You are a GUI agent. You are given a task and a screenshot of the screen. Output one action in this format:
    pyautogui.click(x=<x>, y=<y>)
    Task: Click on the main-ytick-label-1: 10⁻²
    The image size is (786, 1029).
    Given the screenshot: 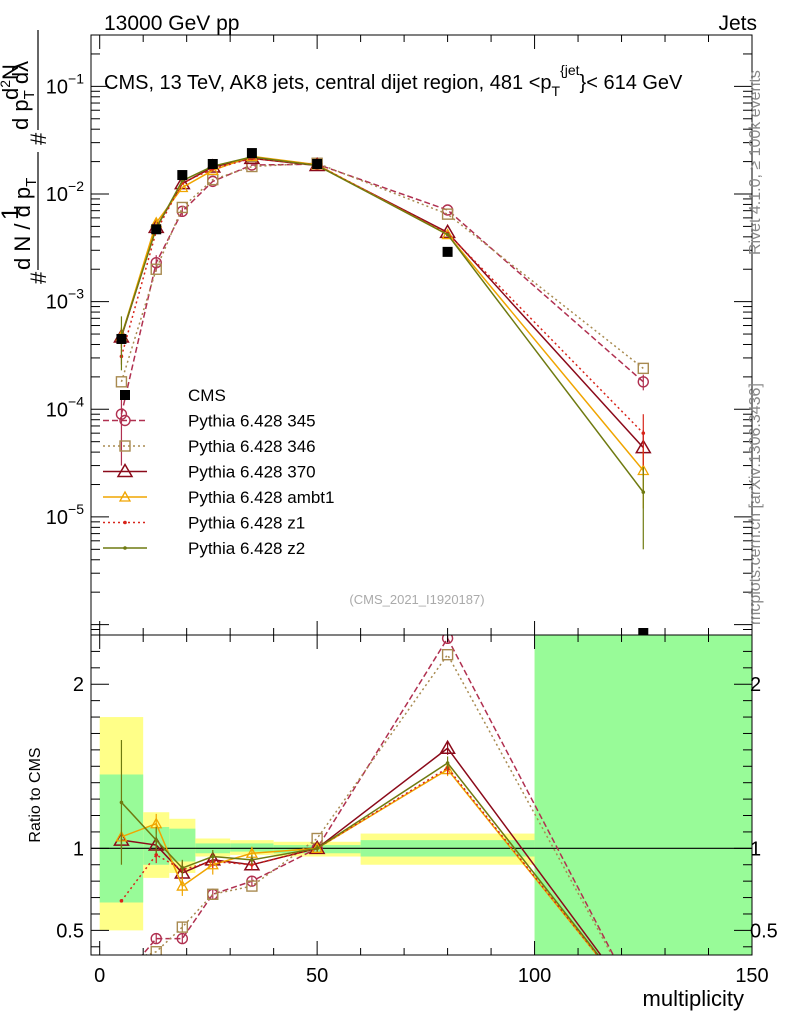 What is the action you would take?
    pyautogui.click(x=65, y=192)
    